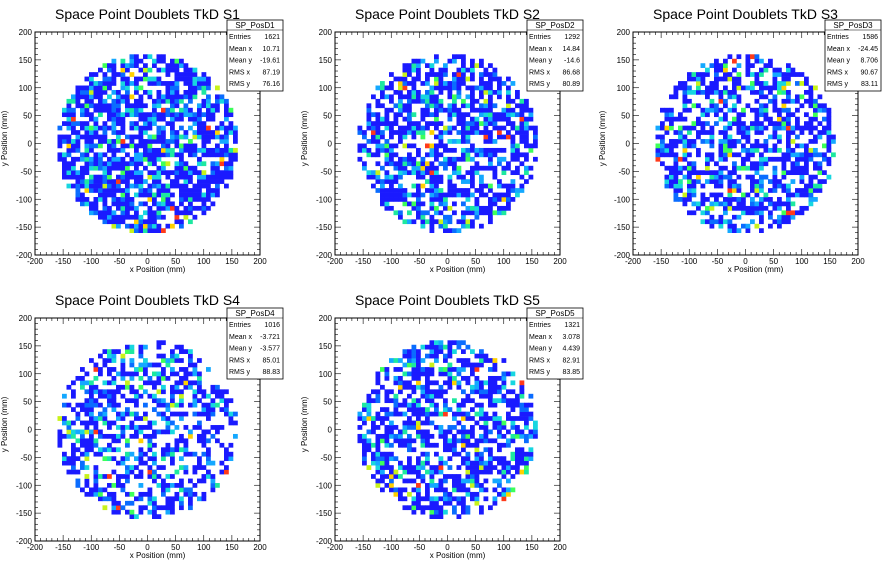 The image size is (896, 574). I want to click on y-tick-label: 100, so click(26, 88).